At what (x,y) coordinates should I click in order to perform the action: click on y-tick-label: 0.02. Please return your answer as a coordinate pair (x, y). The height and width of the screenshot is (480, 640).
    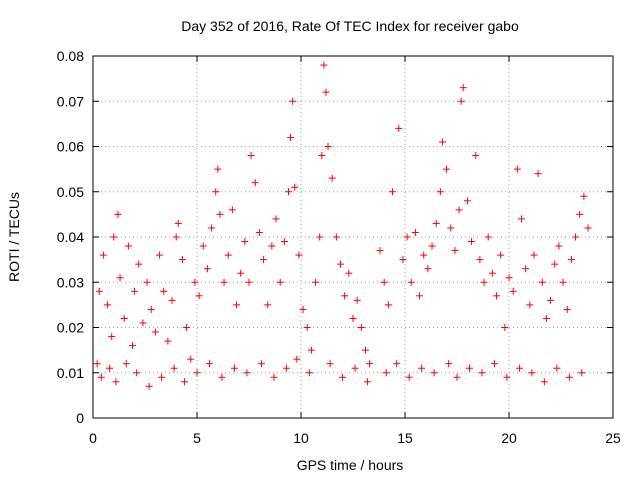
    Looking at the image, I should click on (70, 328).